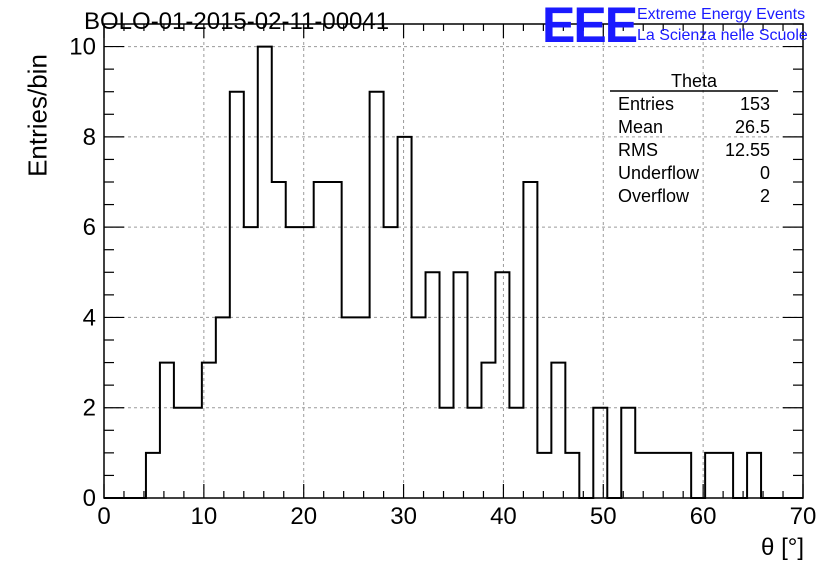  I want to click on x-tick-label: 10, so click(204, 516).